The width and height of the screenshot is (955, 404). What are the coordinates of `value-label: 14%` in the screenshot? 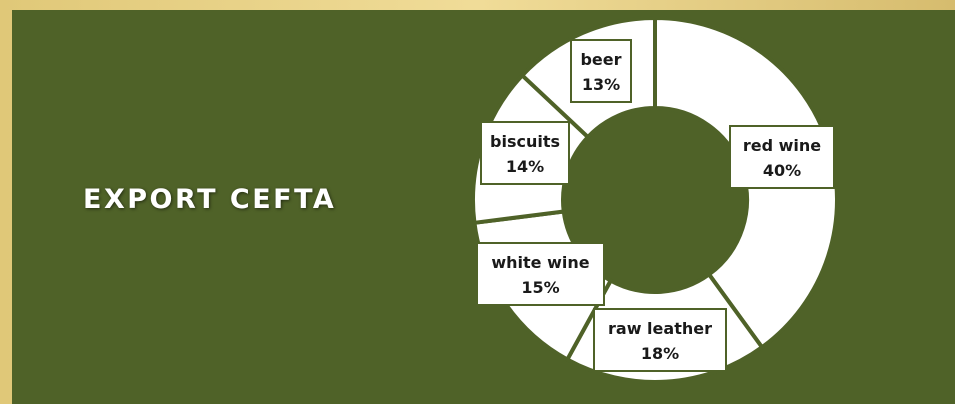 It's located at (525, 166).